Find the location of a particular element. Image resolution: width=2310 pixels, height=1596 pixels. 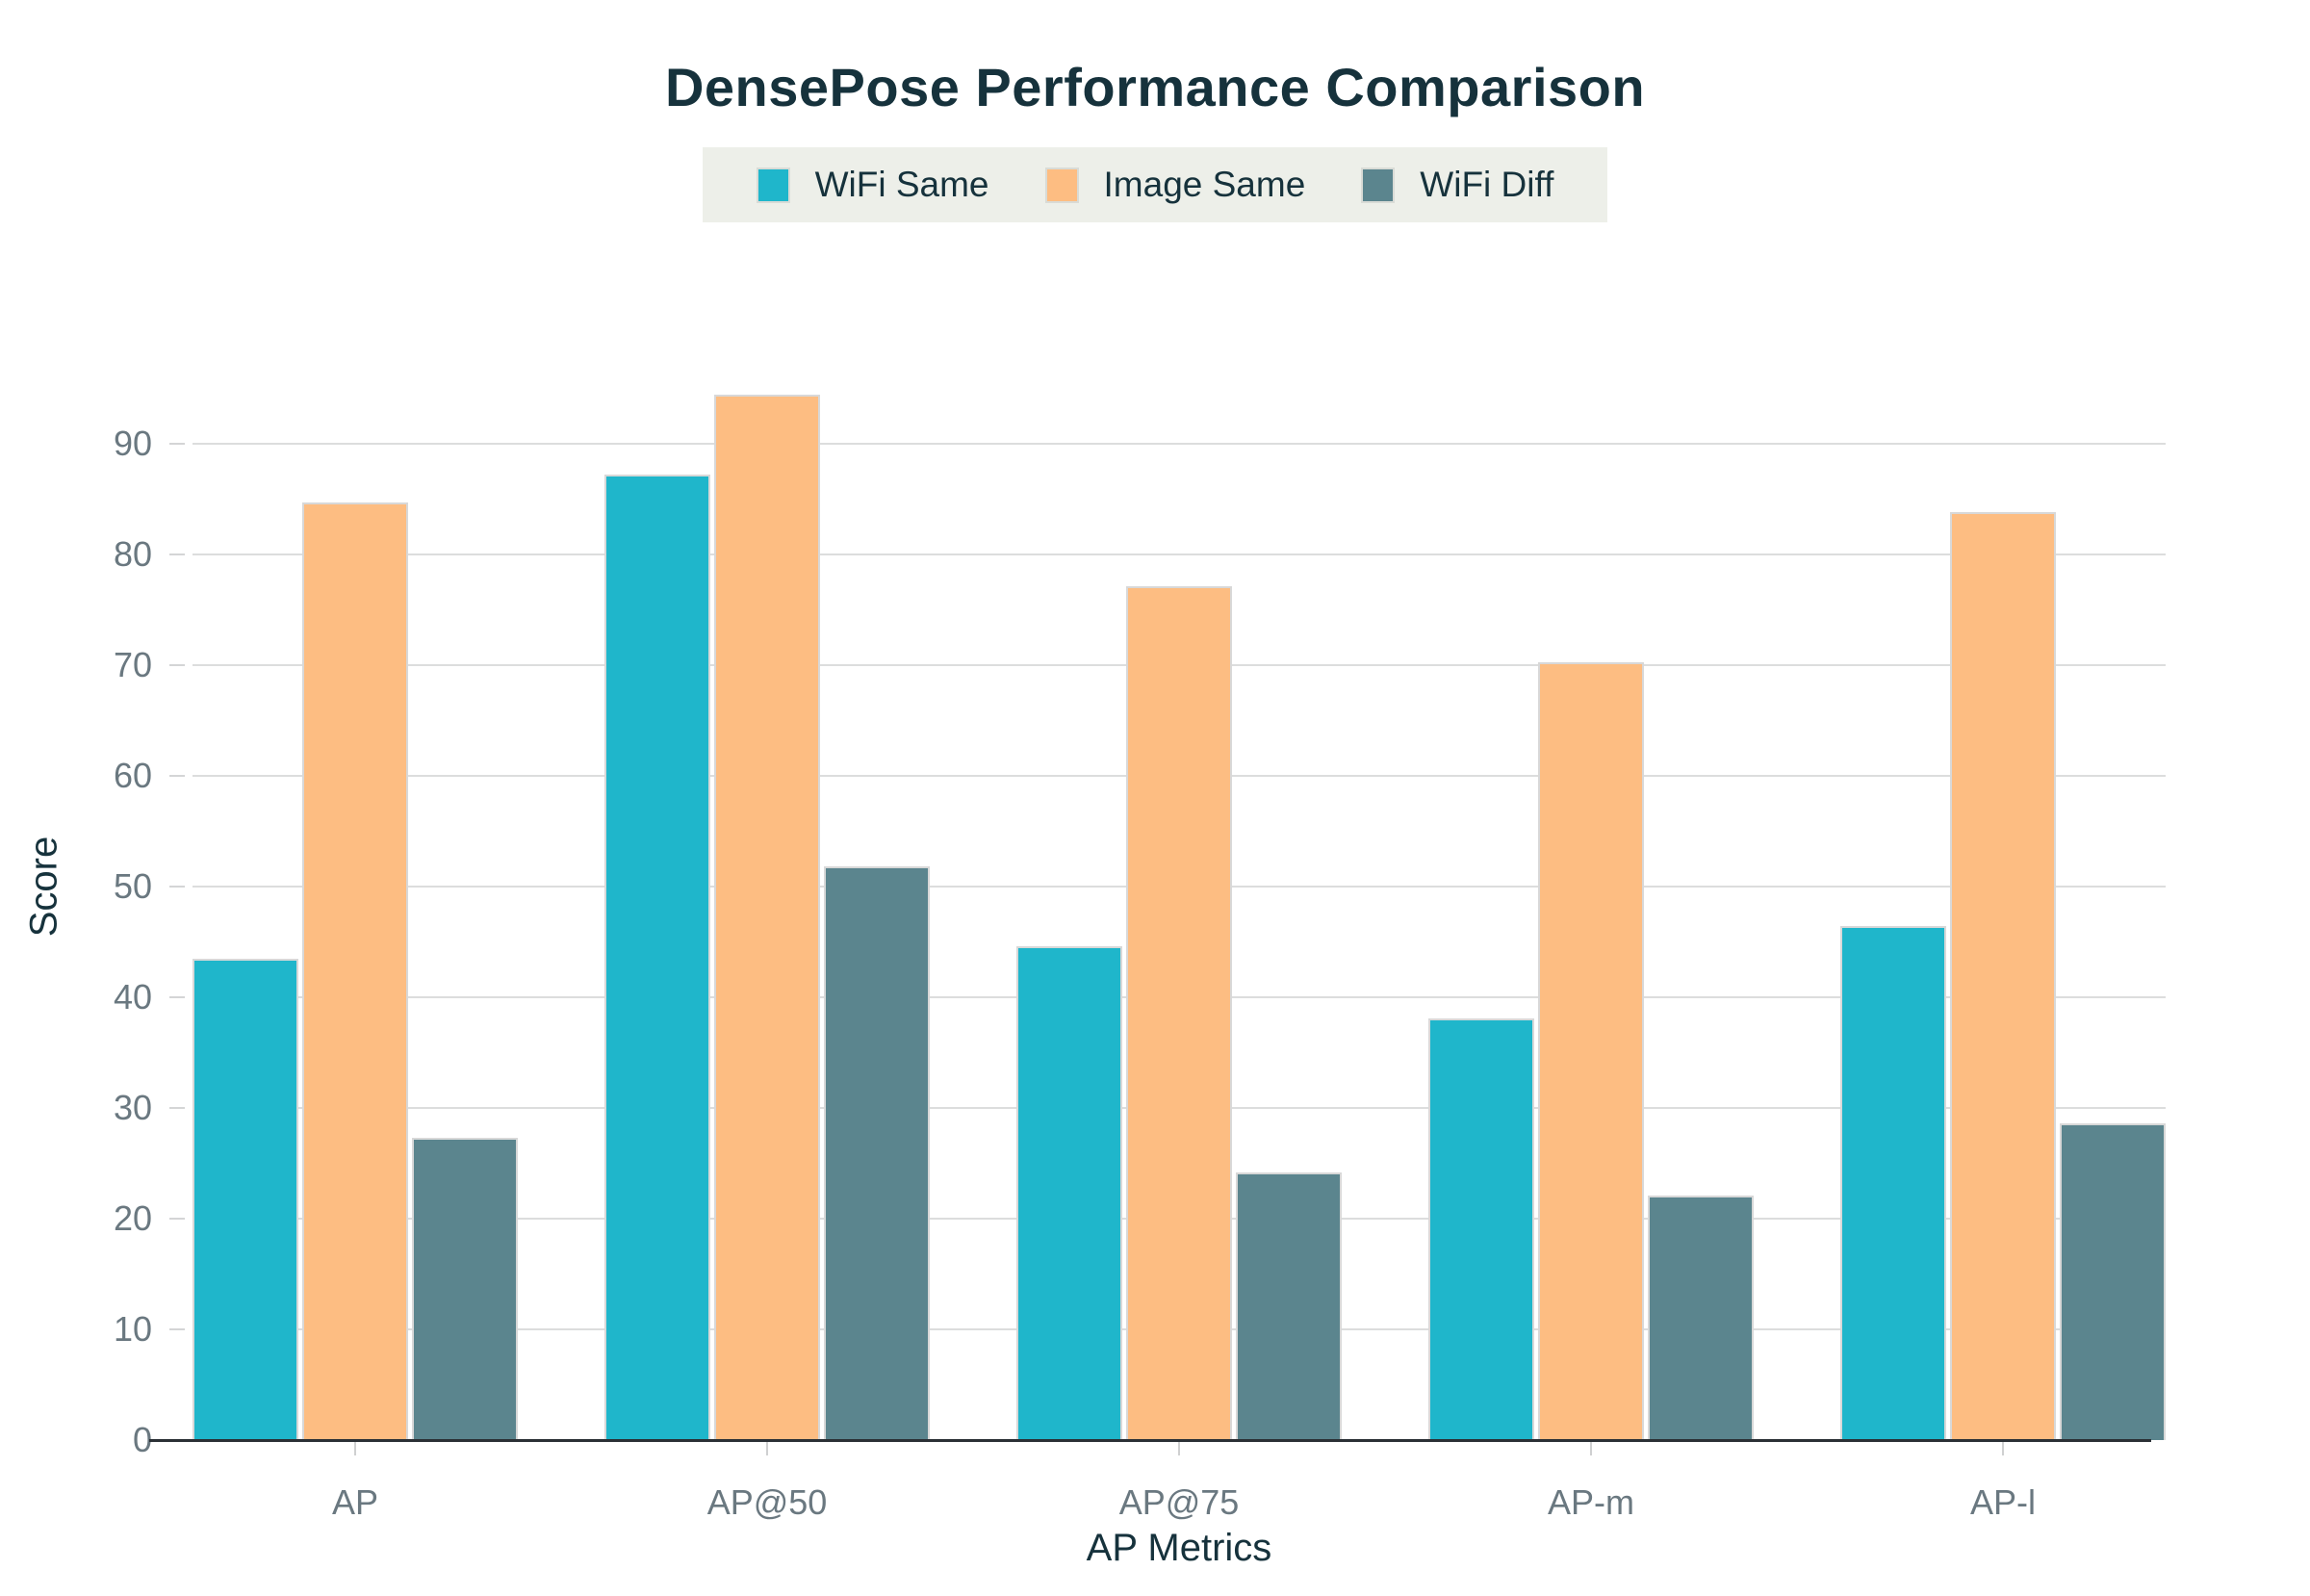

bar-wifi-diff-AP is located at coordinates (465, 1289).